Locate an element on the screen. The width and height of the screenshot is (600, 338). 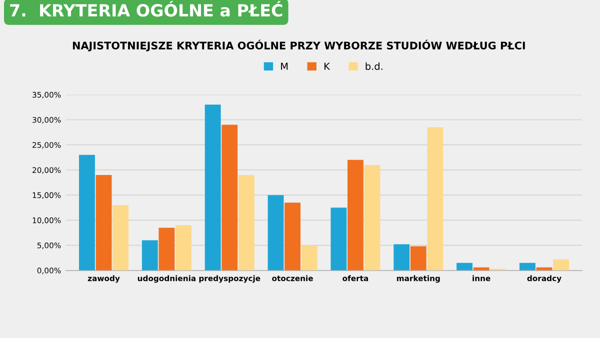
chart-subtitle: NAJISTOTNIEJSZE KRYTERIA OGÓLNE PRZY WYBORZE STUDIÓW WEDŁUG PŁCI is located at coordinates (298, 46).